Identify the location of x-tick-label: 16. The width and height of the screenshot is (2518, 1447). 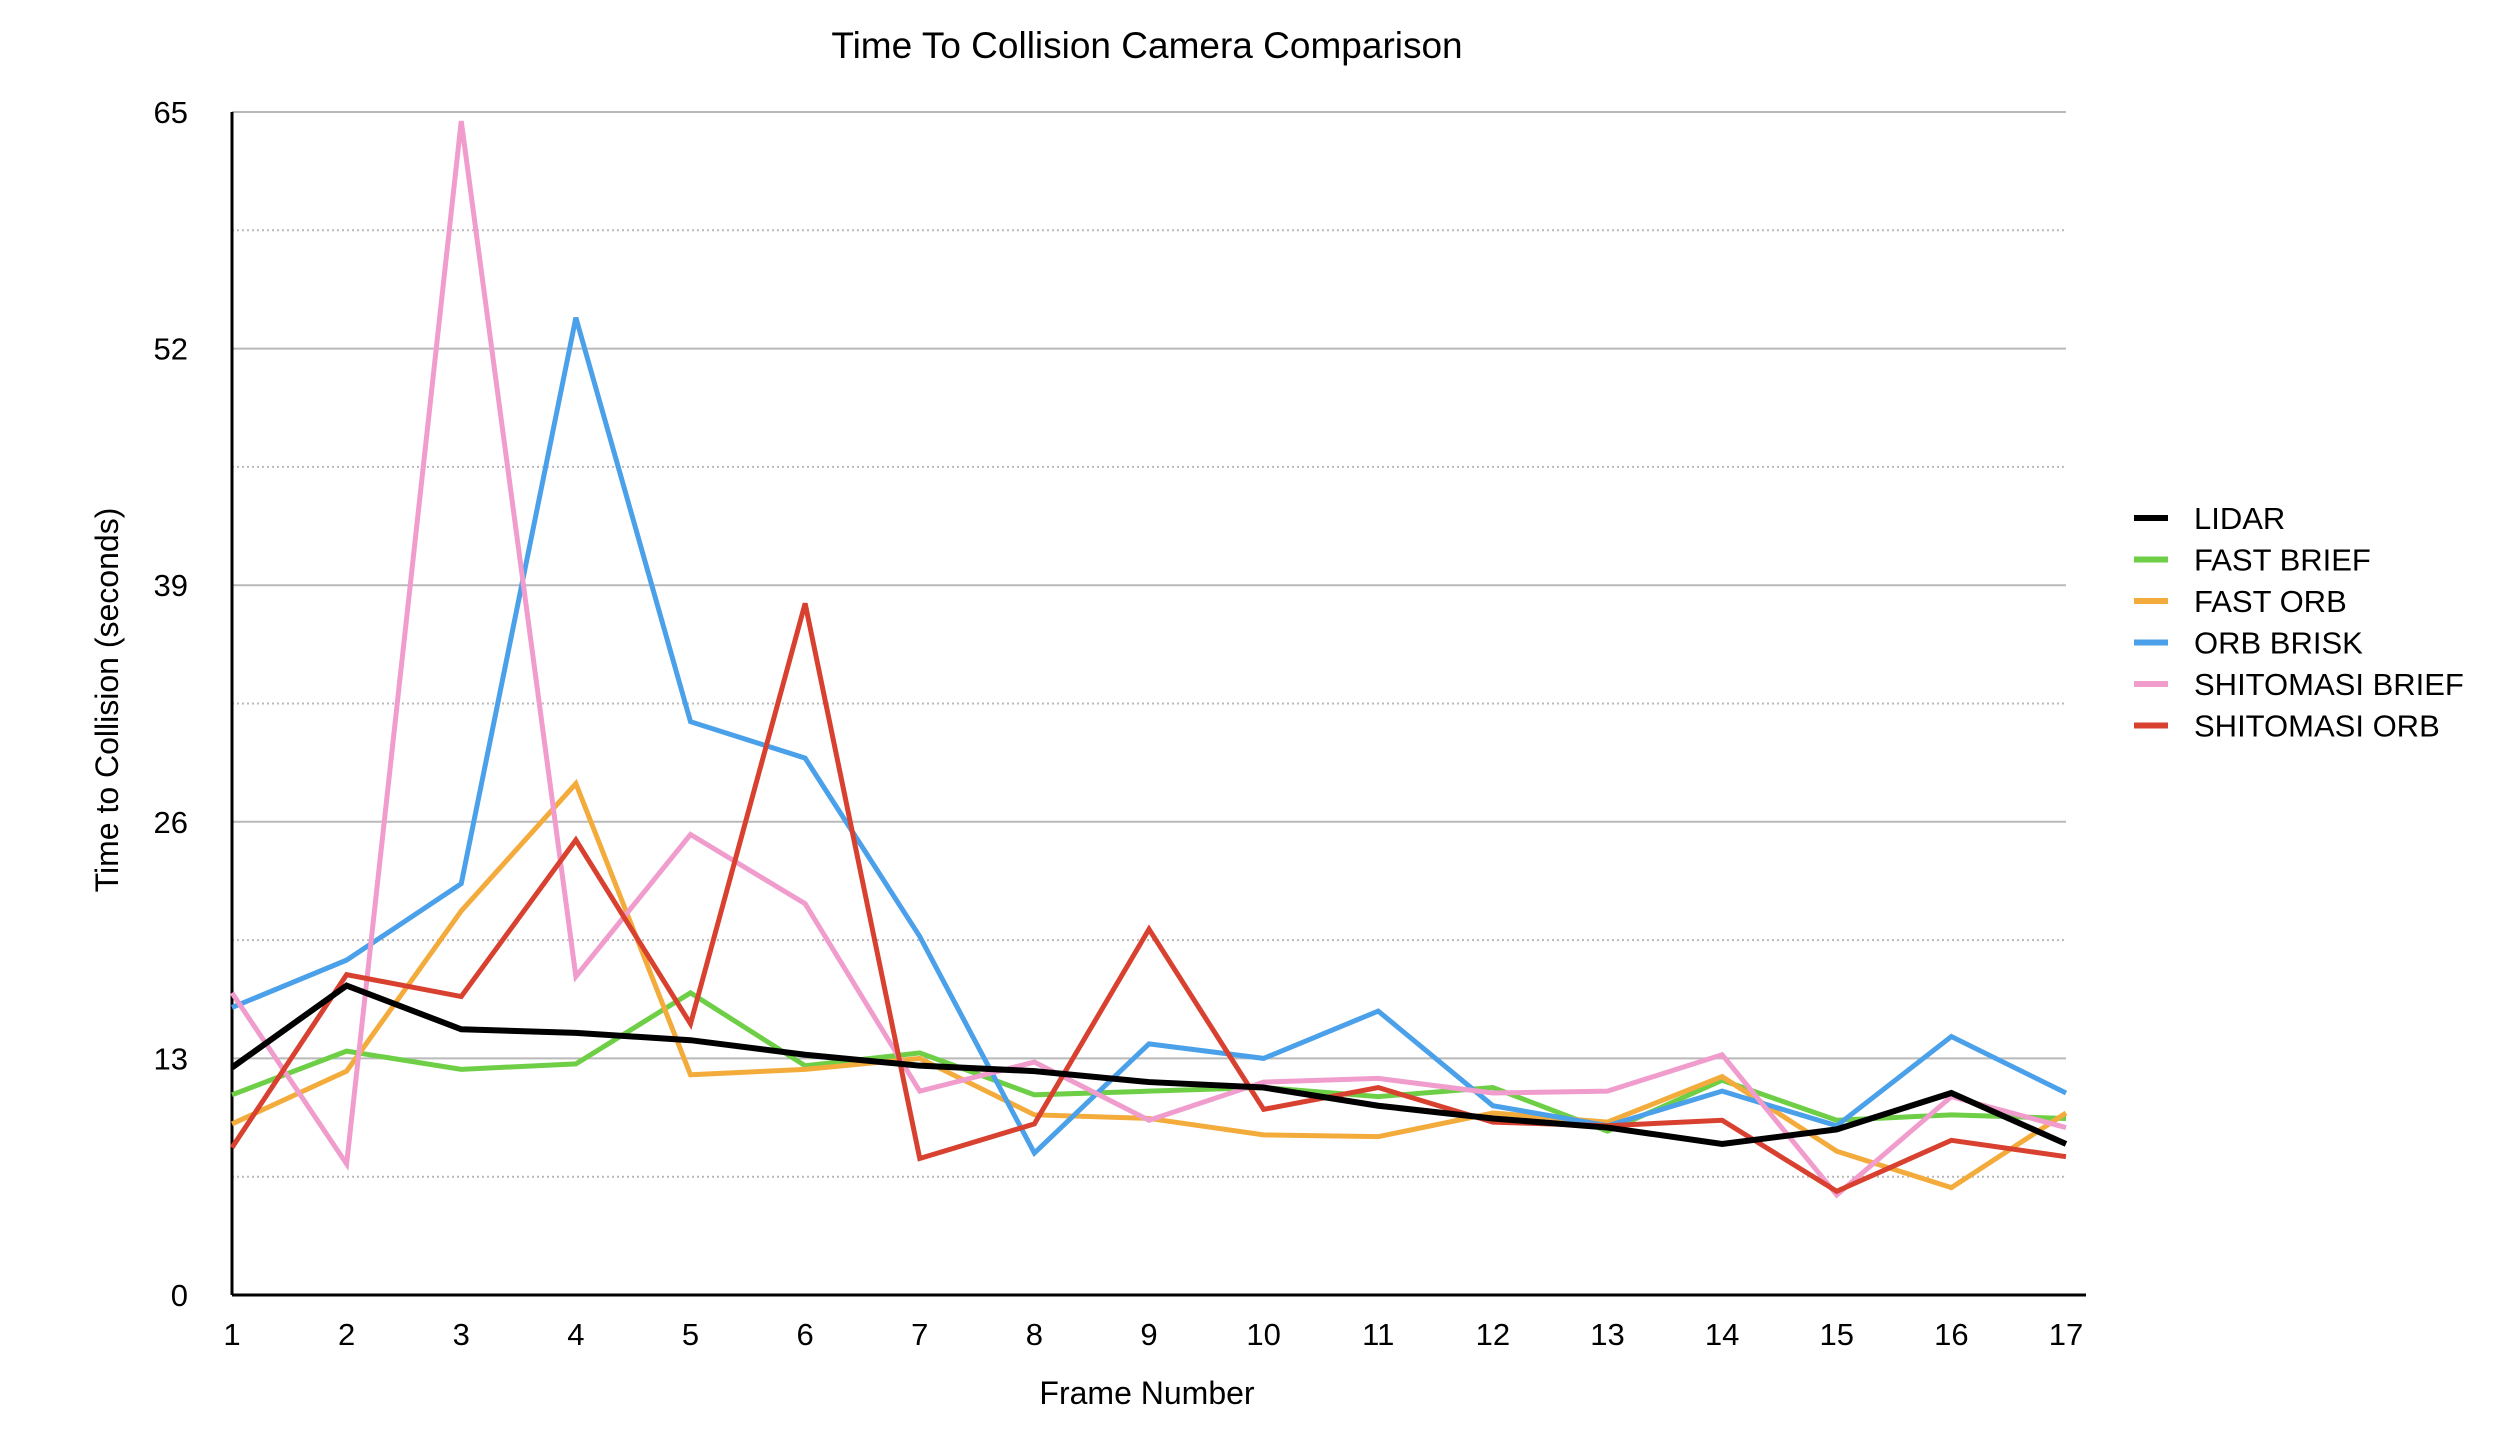
(1951, 1334).